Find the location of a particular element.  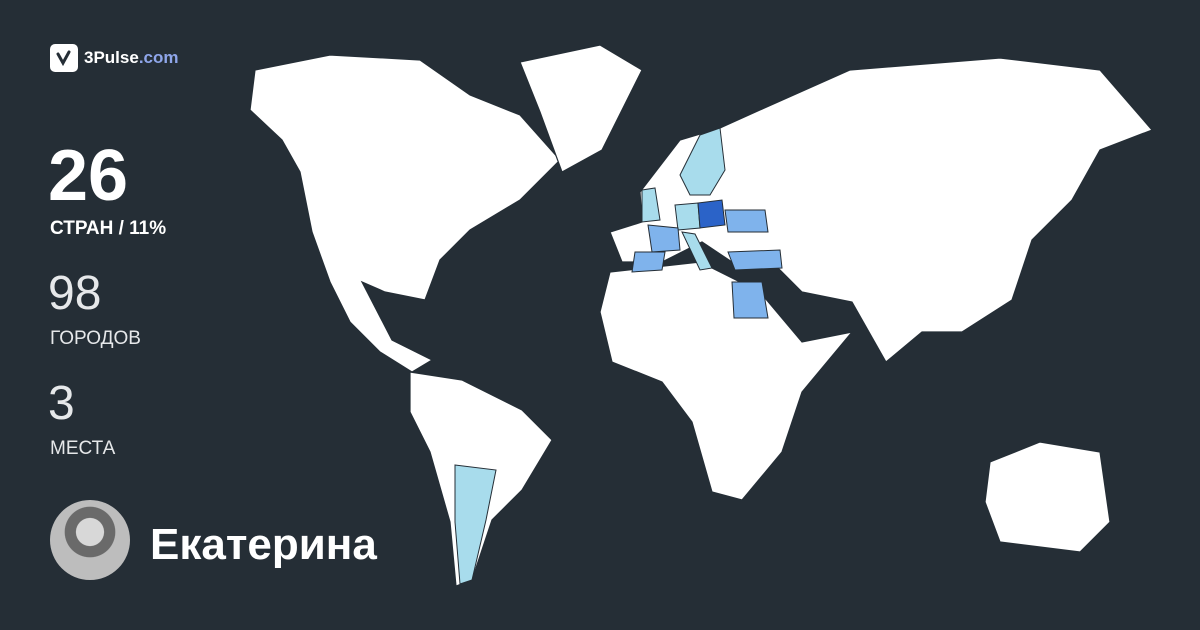

greenland is located at coordinates (581, 108).